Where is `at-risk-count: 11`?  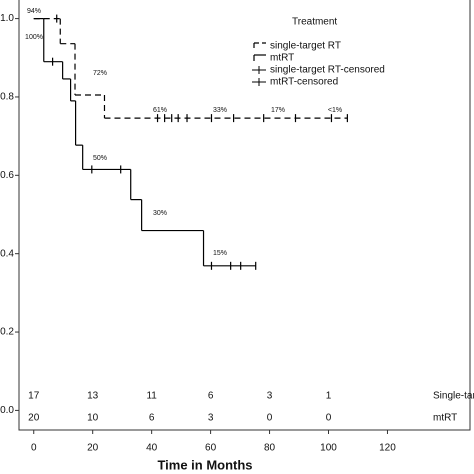 at-risk-count: 11 is located at coordinates (151, 396).